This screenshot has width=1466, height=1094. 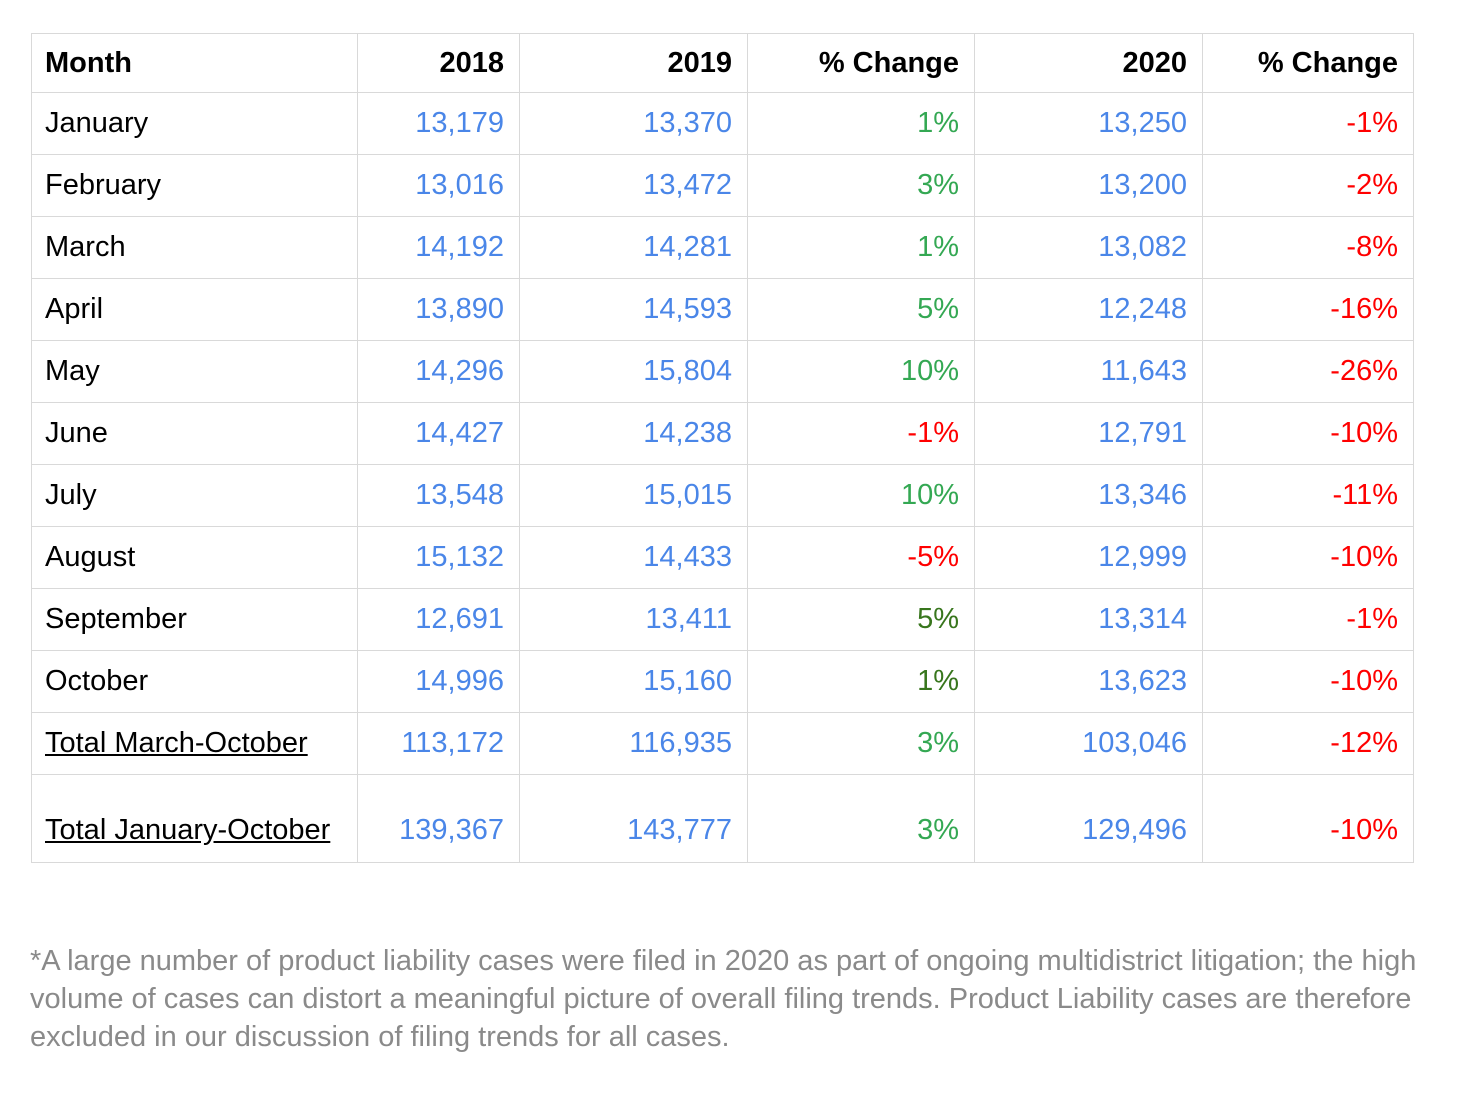 What do you see at coordinates (1088, 681) in the screenshot?
I see `value-2020-cell: 13,623` at bounding box center [1088, 681].